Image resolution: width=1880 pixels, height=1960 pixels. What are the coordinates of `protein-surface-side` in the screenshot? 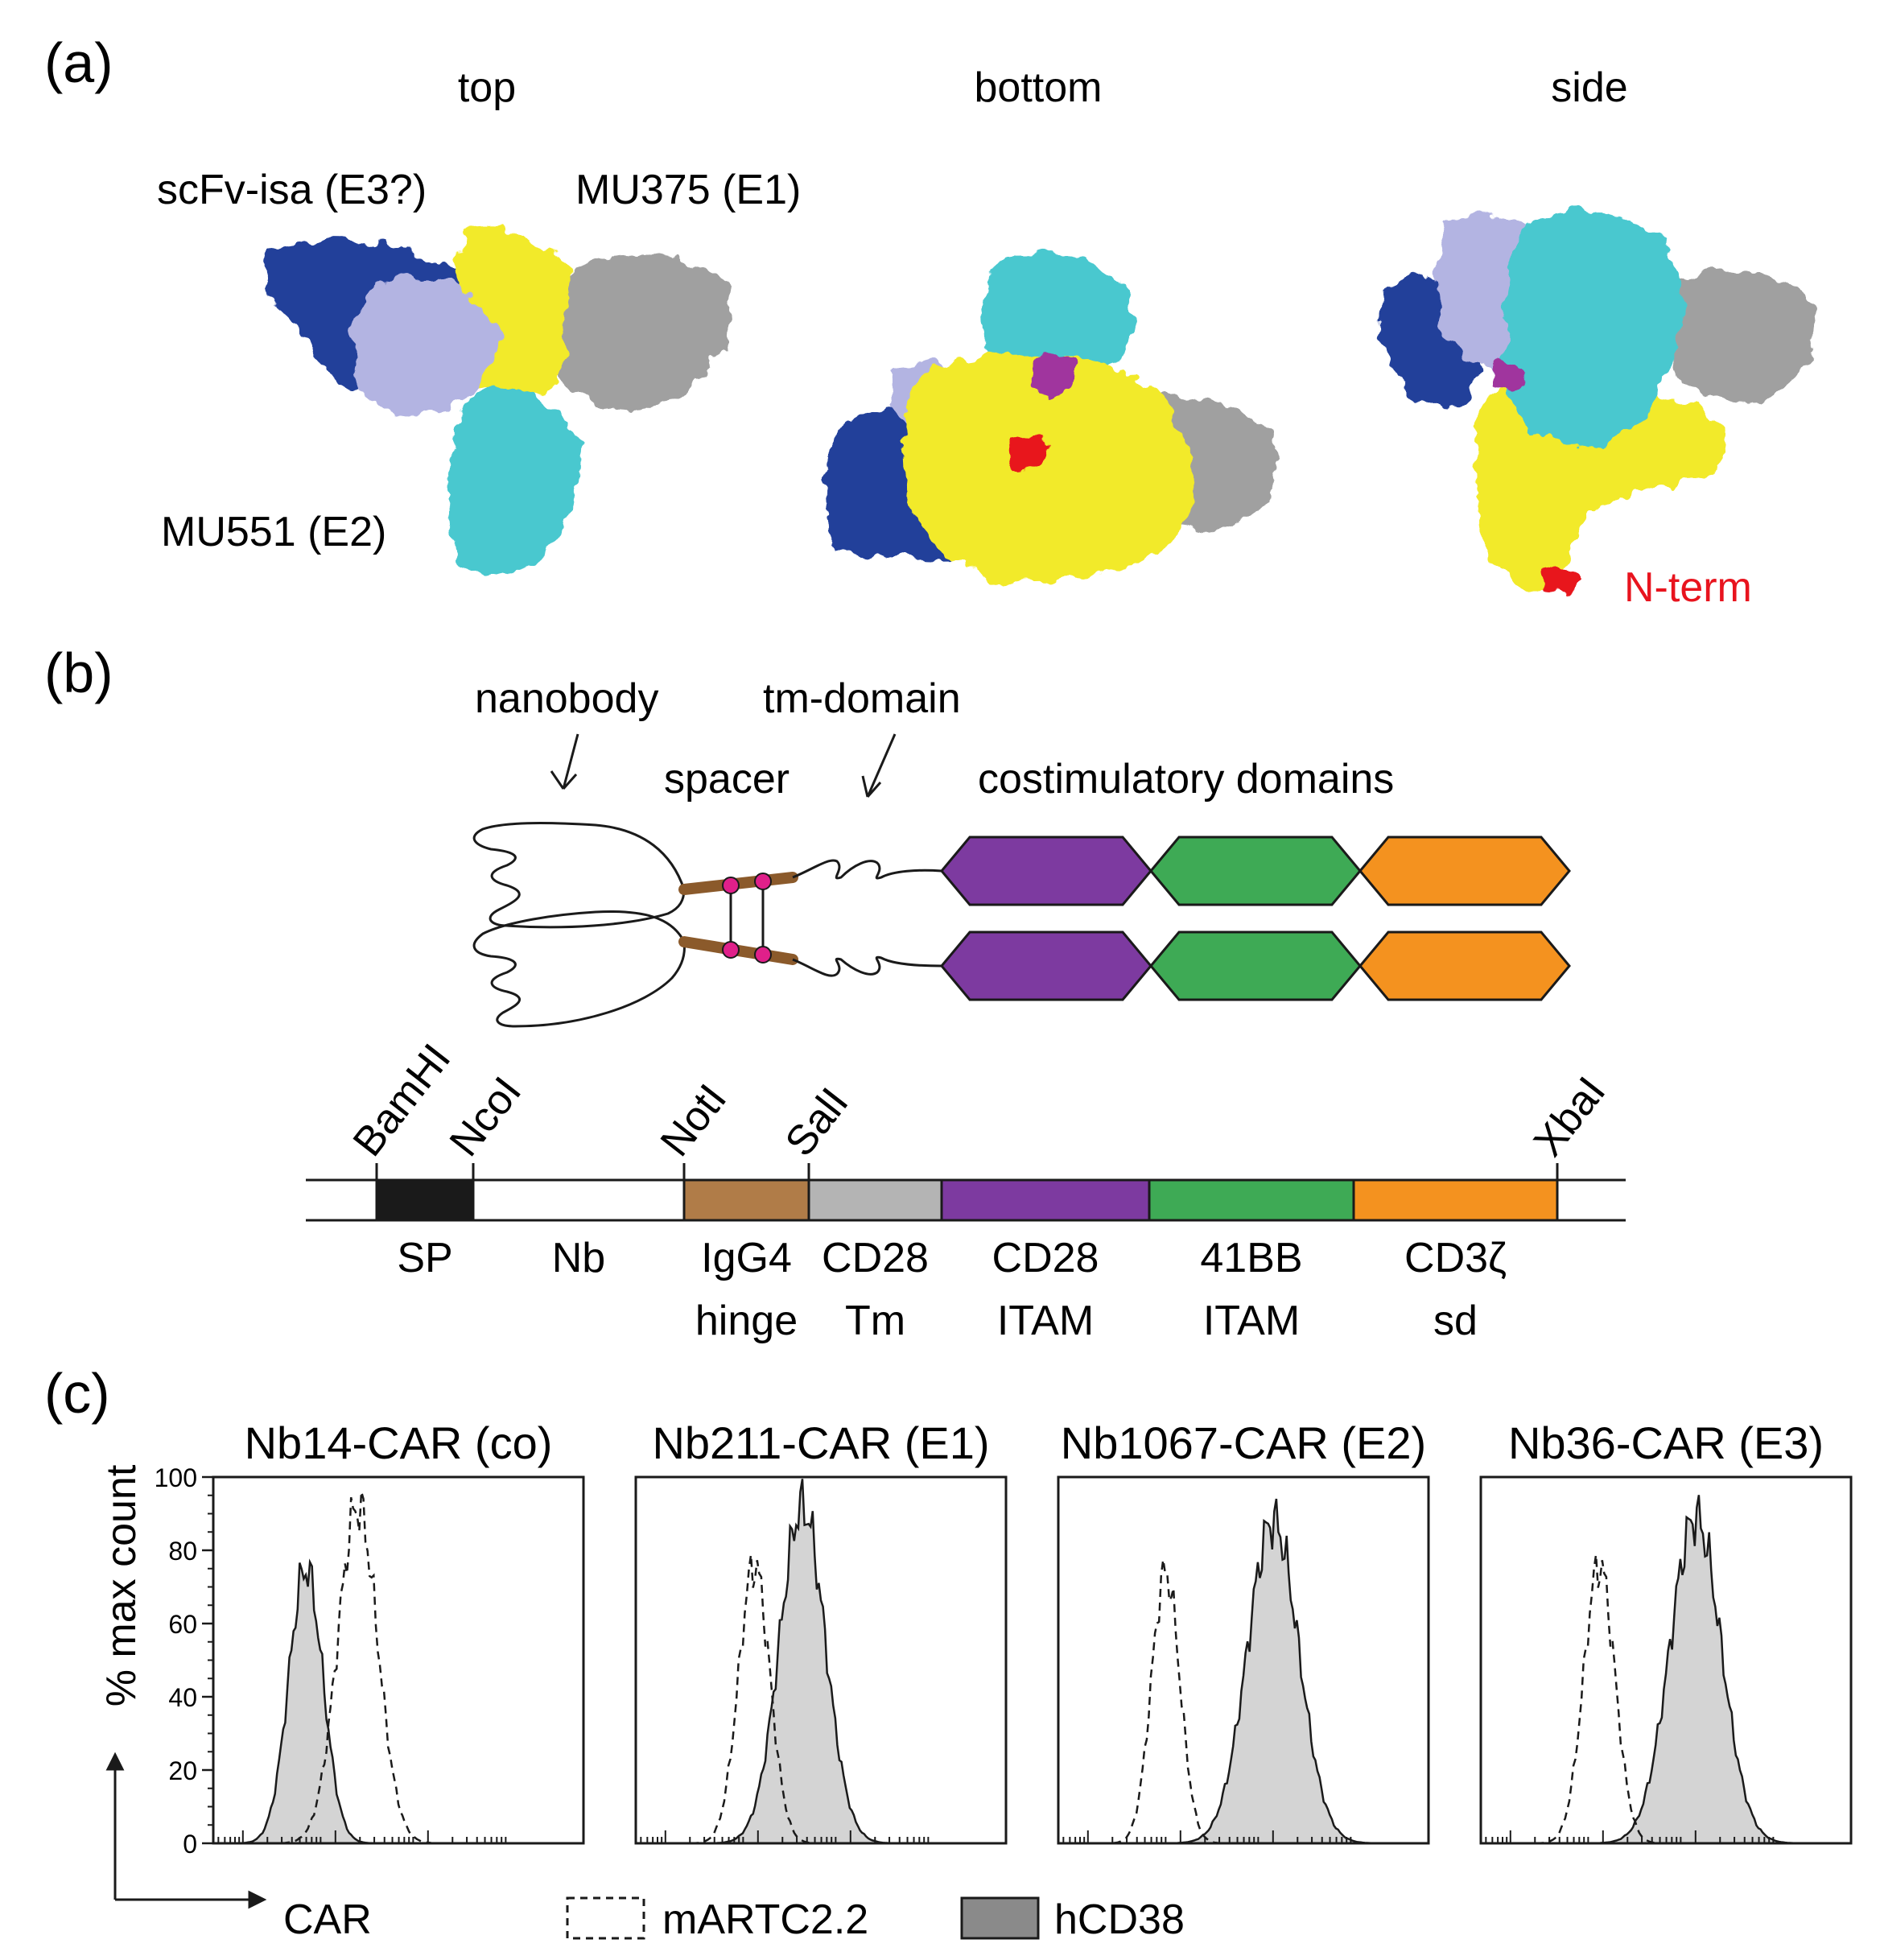 It's located at (1597, 402).